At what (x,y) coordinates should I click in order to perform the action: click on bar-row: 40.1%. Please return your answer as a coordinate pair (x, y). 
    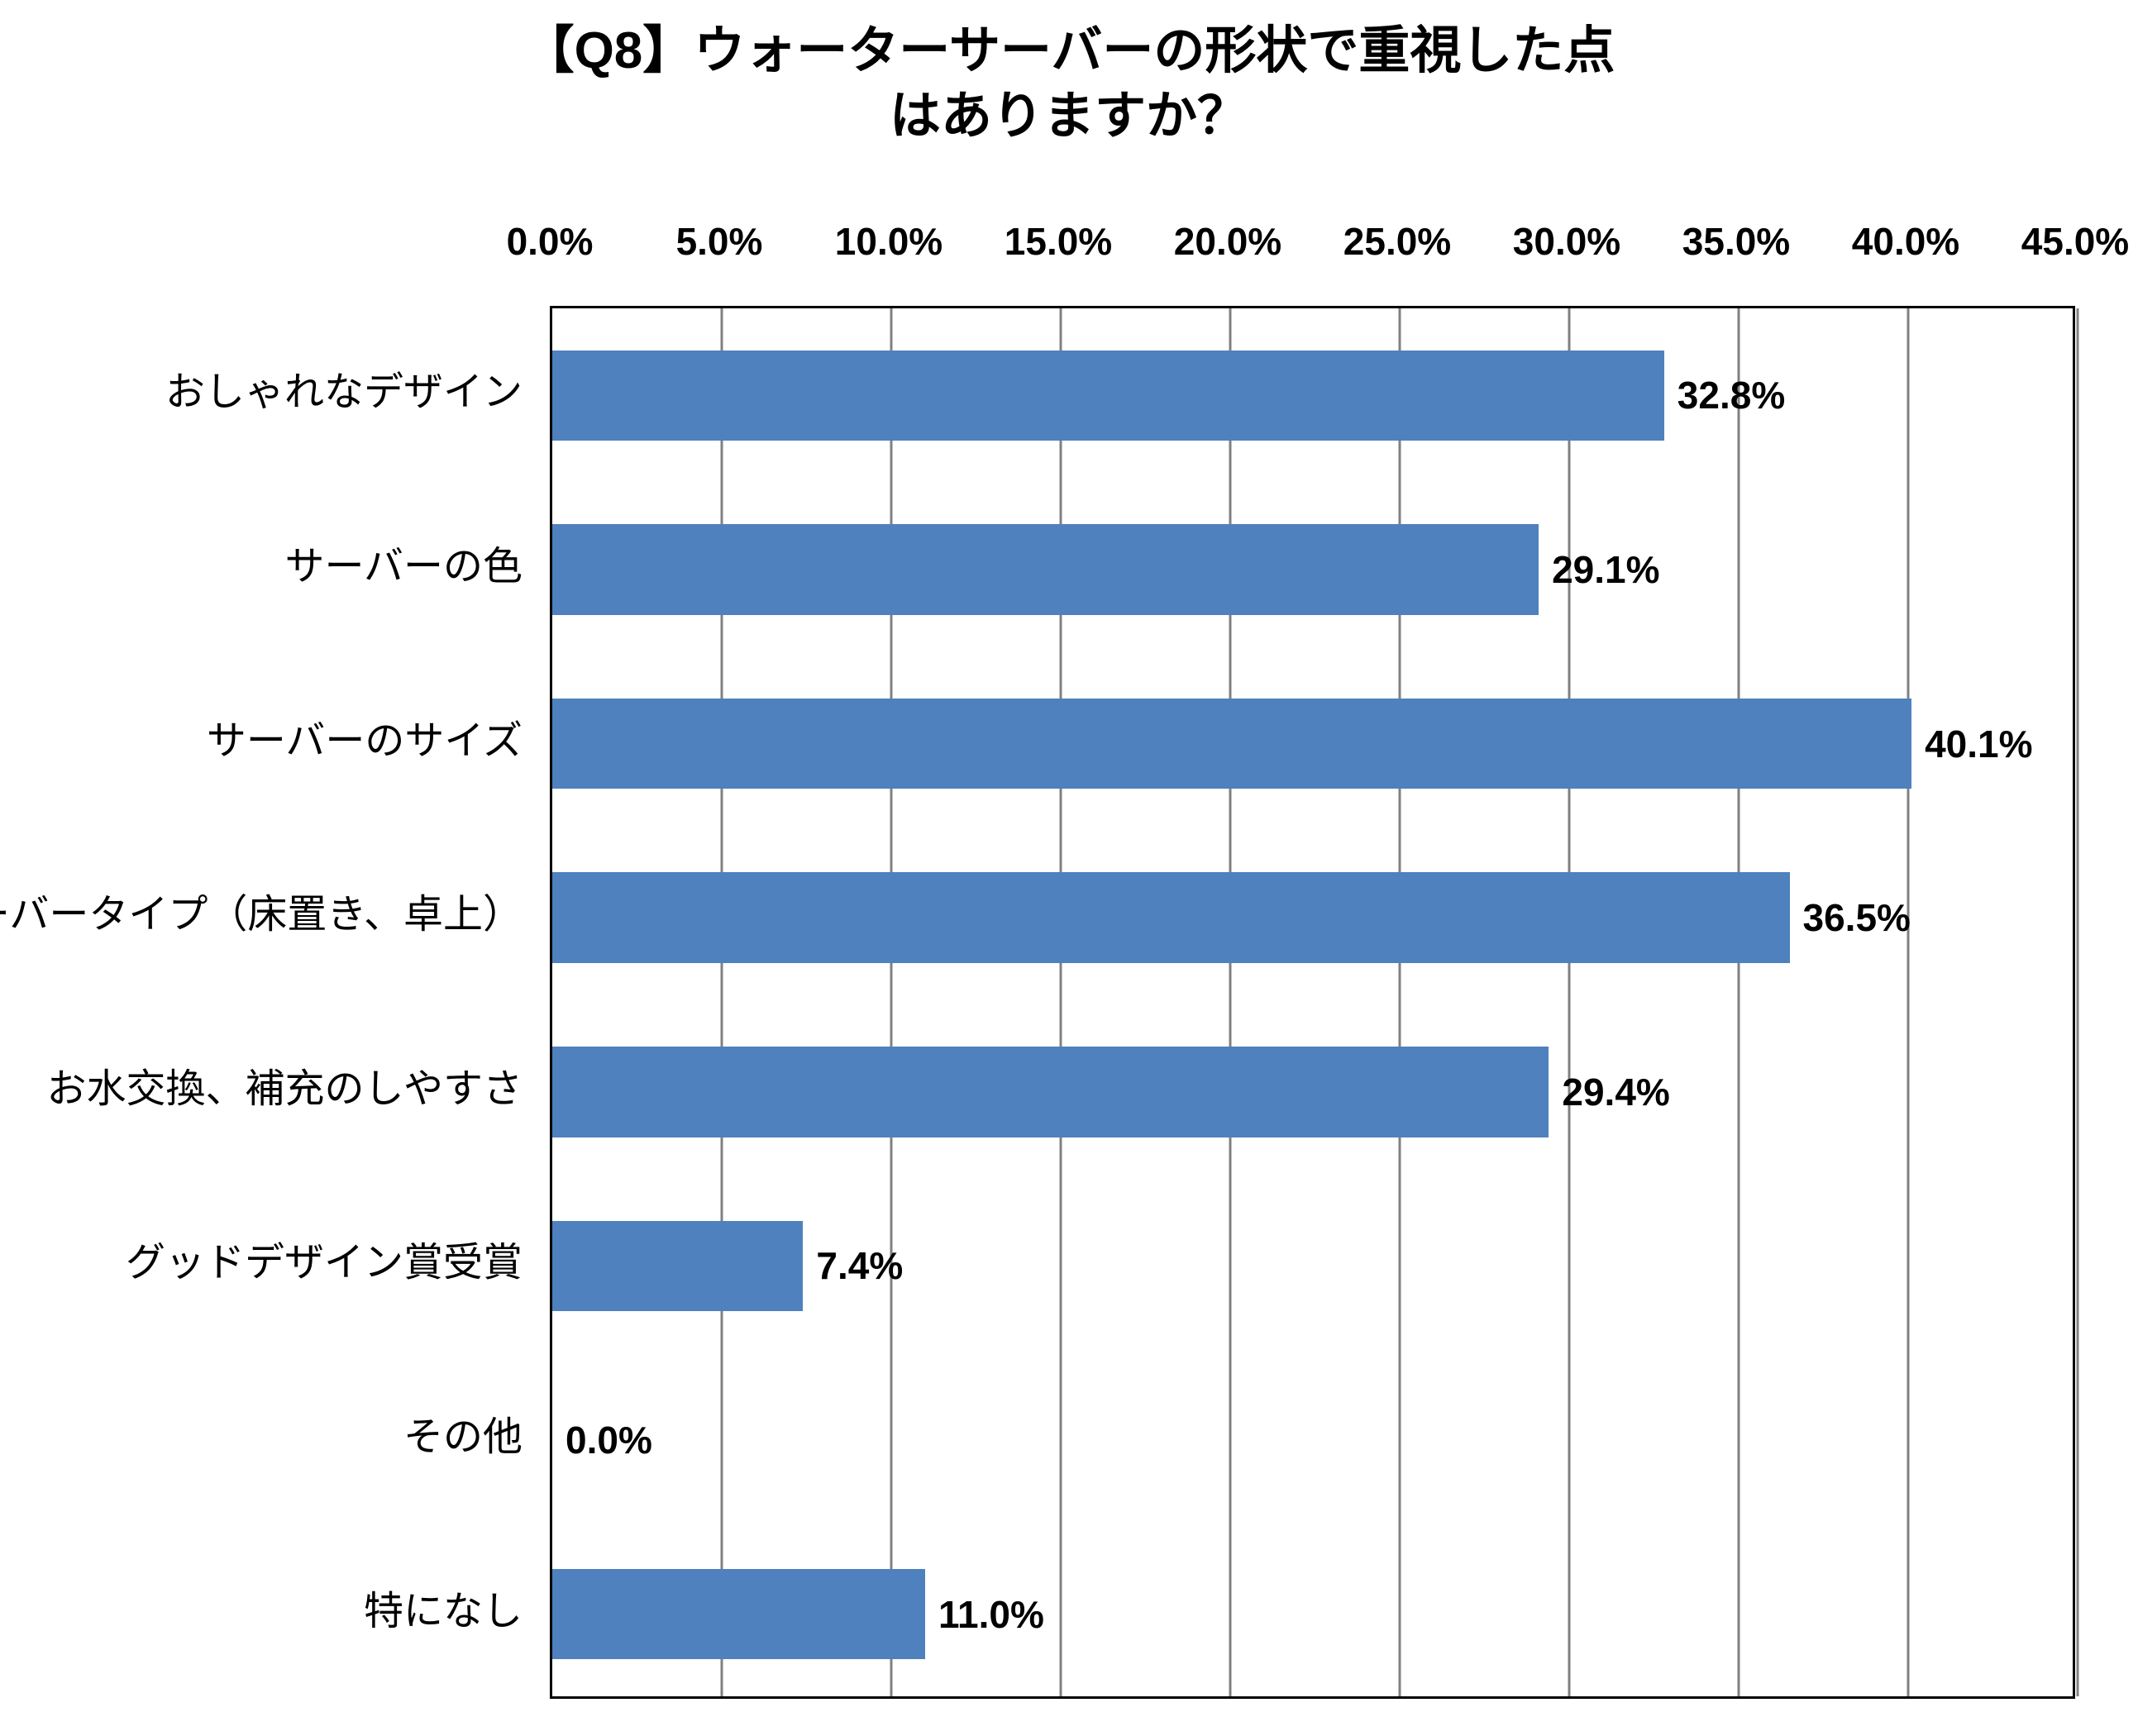
    Looking at the image, I should click on (1312, 743).